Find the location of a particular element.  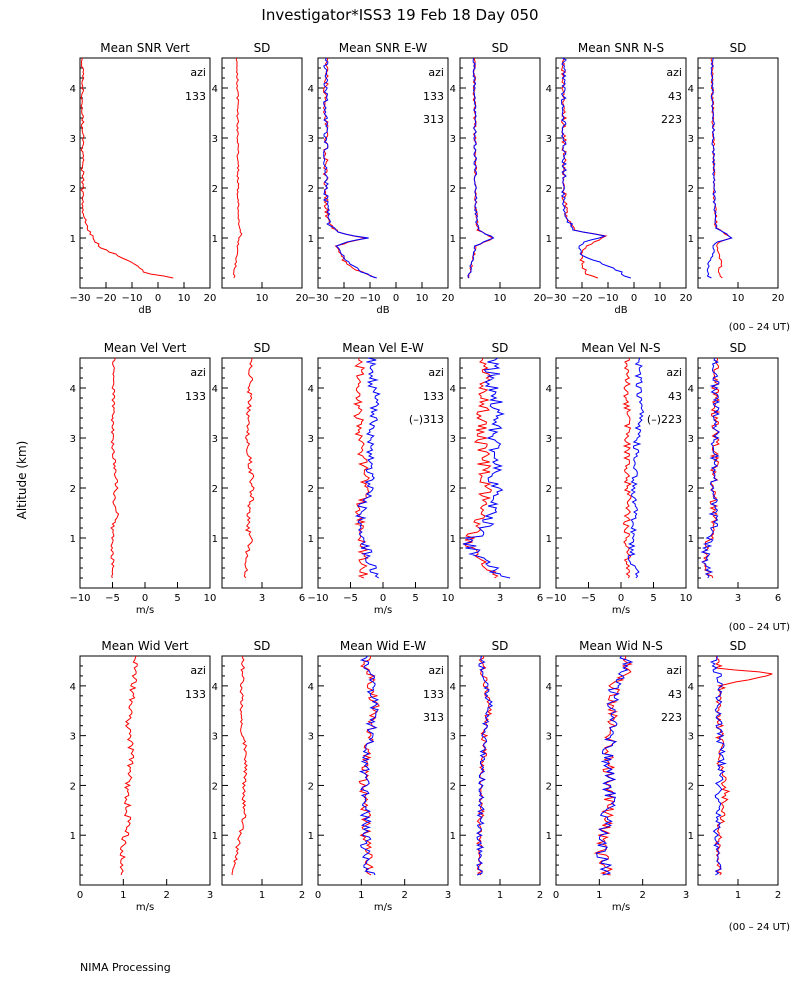

legend-entry: (–)223 is located at coordinates (664, 419).